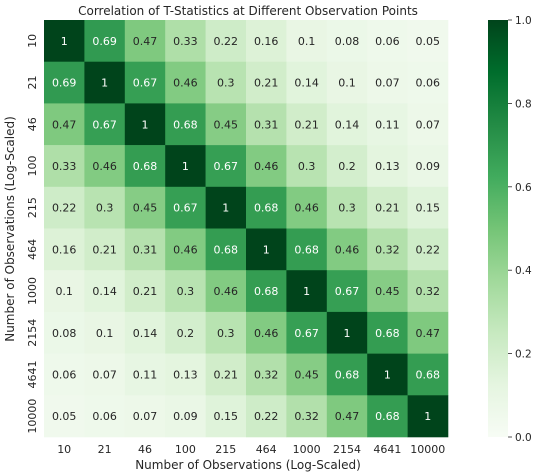 Image resolution: width=540 pixels, height=474 pixels. I want to click on colorbar-tick-label: 0.4, so click(523, 271).